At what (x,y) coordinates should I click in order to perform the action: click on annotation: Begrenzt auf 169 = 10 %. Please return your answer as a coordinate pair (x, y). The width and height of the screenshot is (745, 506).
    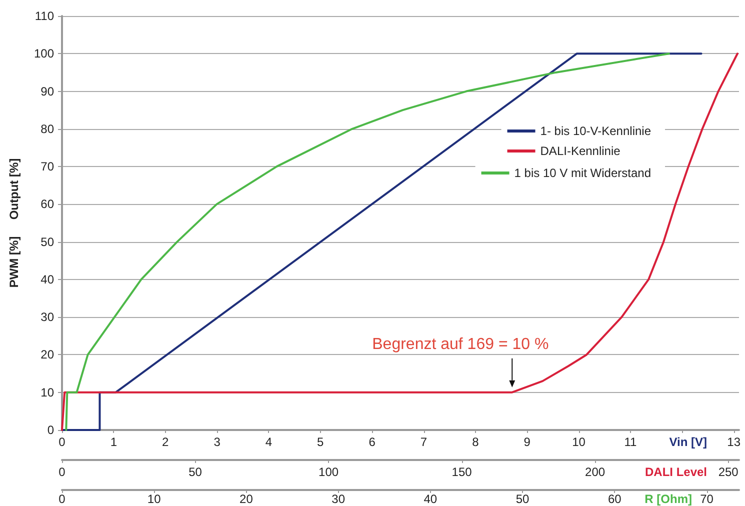
    Looking at the image, I should click on (460, 344).